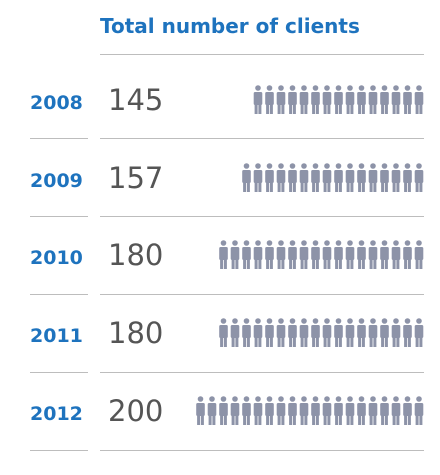  Describe the element at coordinates (136, 100) in the screenshot. I see `client-count: 145` at that location.